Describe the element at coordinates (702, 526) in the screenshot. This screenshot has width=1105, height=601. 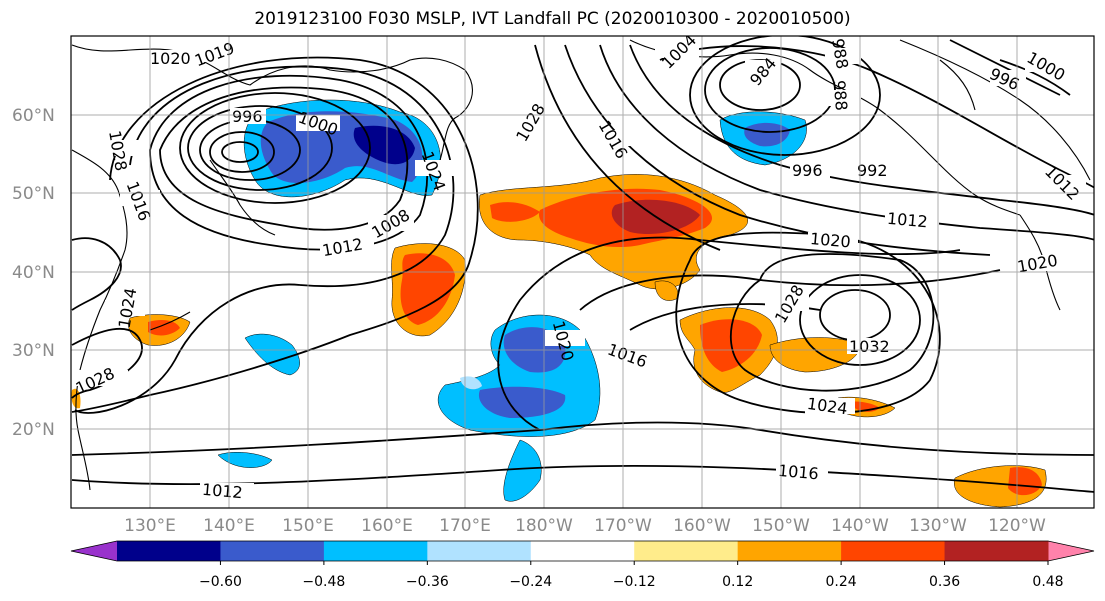
I see `lon-label: 160°W` at that location.